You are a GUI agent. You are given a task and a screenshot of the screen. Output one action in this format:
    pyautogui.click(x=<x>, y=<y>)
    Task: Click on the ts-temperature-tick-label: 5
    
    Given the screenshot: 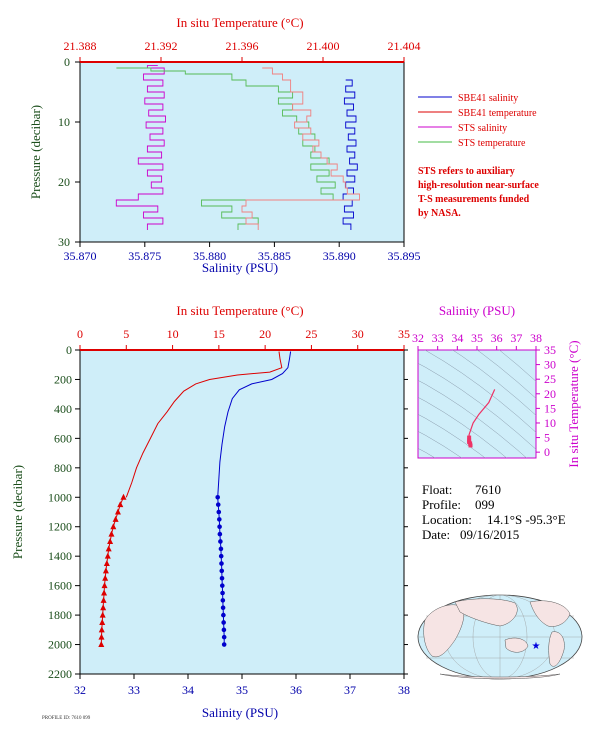 What is the action you would take?
    pyautogui.click(x=547, y=438)
    